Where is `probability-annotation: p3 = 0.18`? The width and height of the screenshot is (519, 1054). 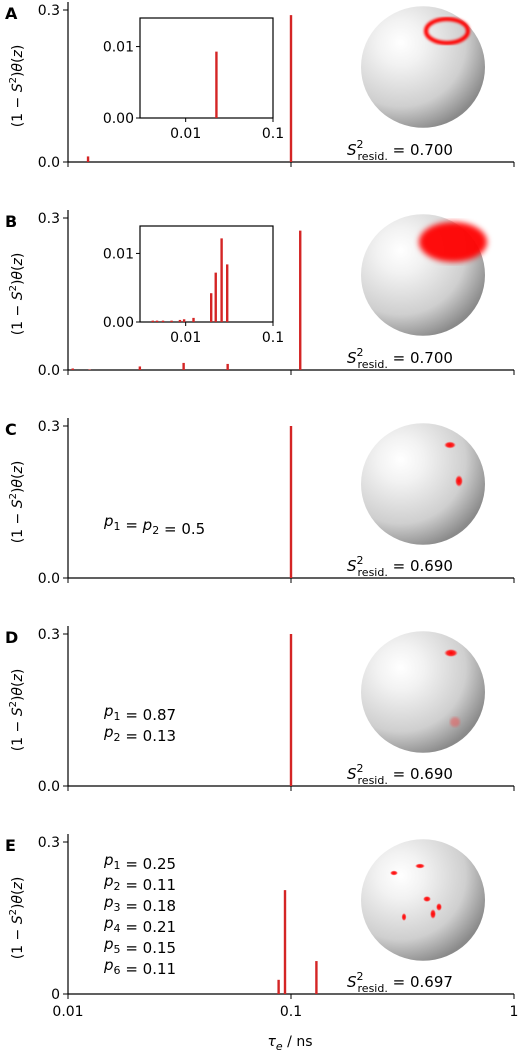
probability-annotation: p3 = 0.18 is located at coordinates (139, 904).